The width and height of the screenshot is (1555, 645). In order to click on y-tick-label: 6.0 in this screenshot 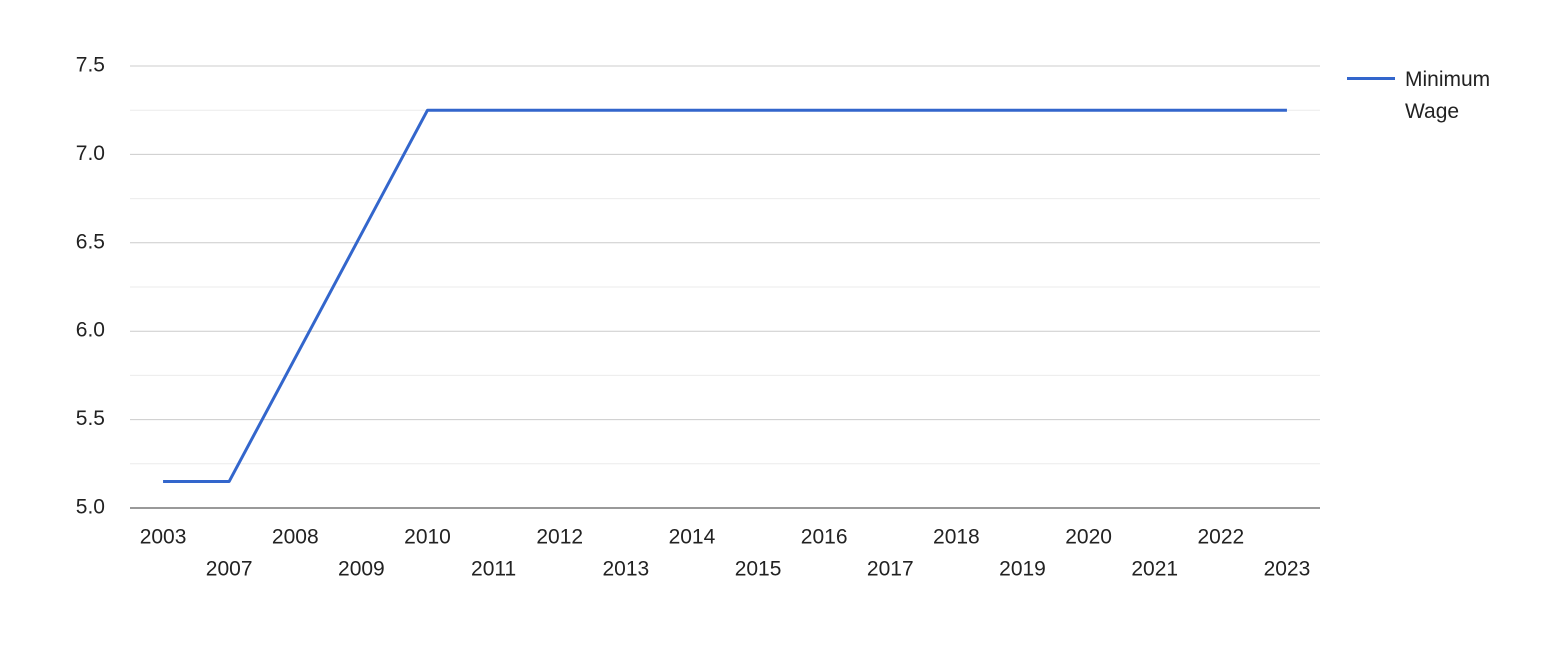, I will do `click(90, 330)`.